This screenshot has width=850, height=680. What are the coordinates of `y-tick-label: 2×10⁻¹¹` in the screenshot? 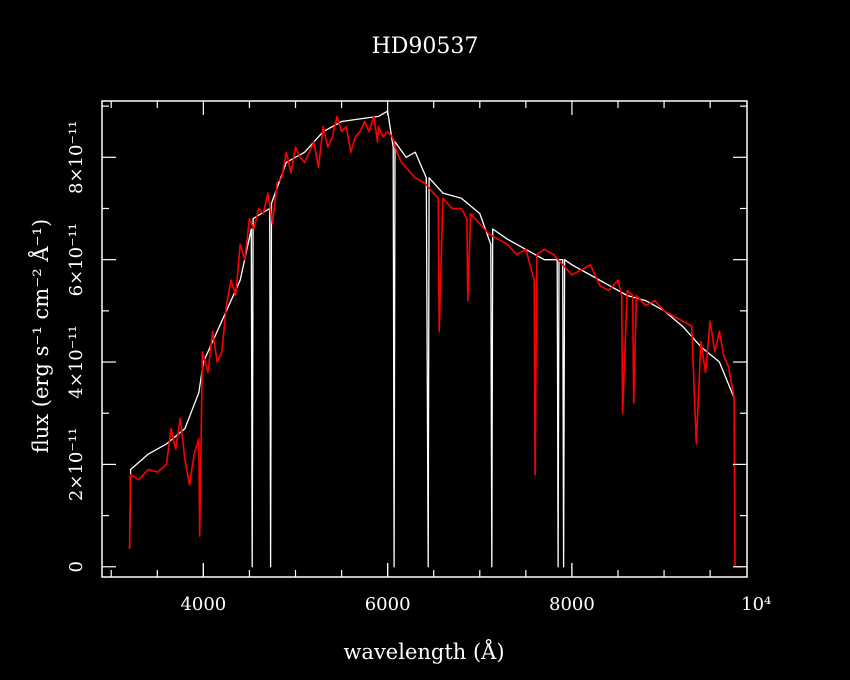 It's located at (76, 464).